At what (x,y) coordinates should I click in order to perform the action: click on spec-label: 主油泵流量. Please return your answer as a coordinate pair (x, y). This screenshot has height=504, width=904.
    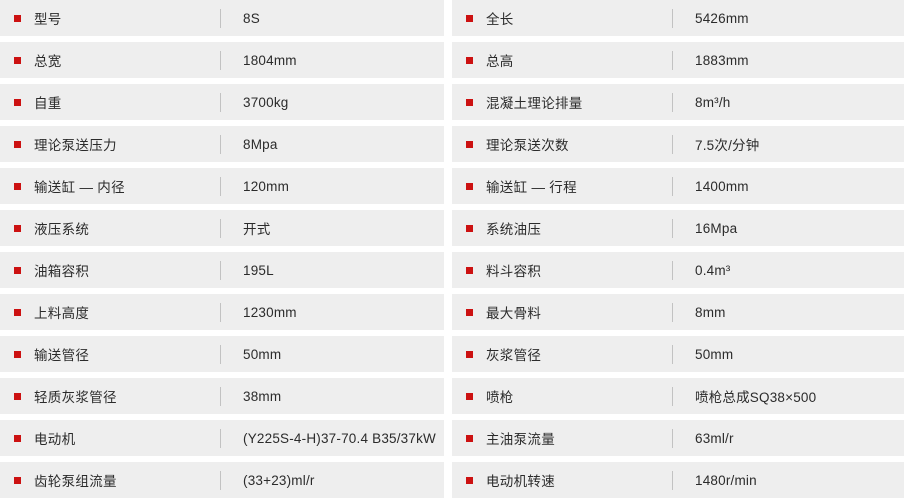
    Looking at the image, I should click on (520, 439).